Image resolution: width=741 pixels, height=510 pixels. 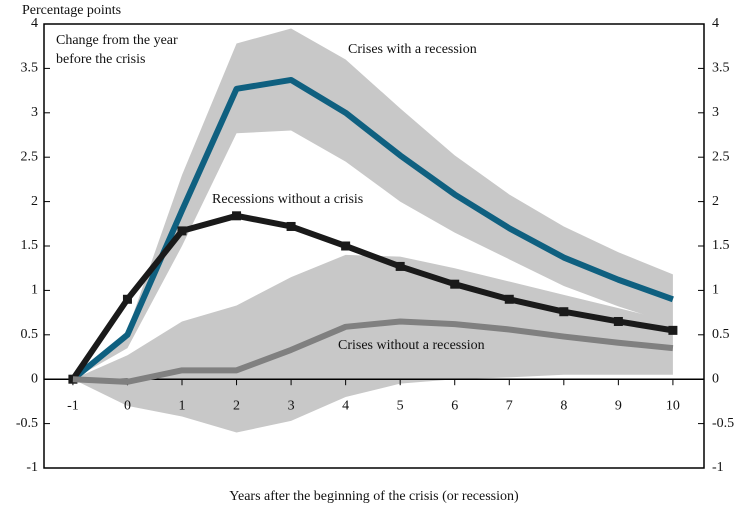 What do you see at coordinates (718, 467) in the screenshot?
I see `y2-tick-label: -1` at bounding box center [718, 467].